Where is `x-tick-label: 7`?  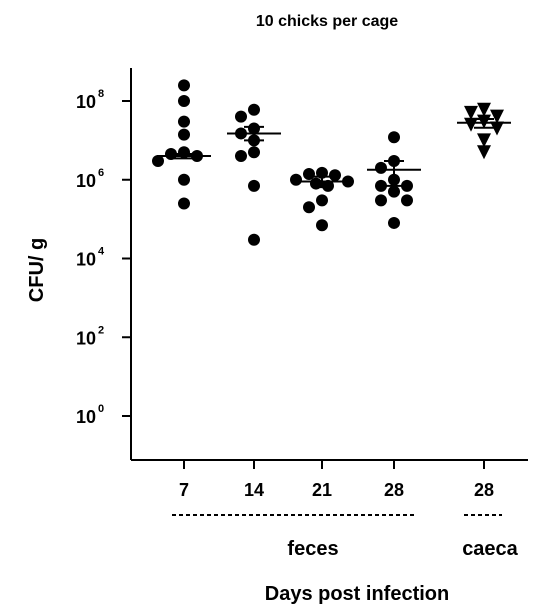
x-tick-label: 7 is located at coordinates (184, 490).